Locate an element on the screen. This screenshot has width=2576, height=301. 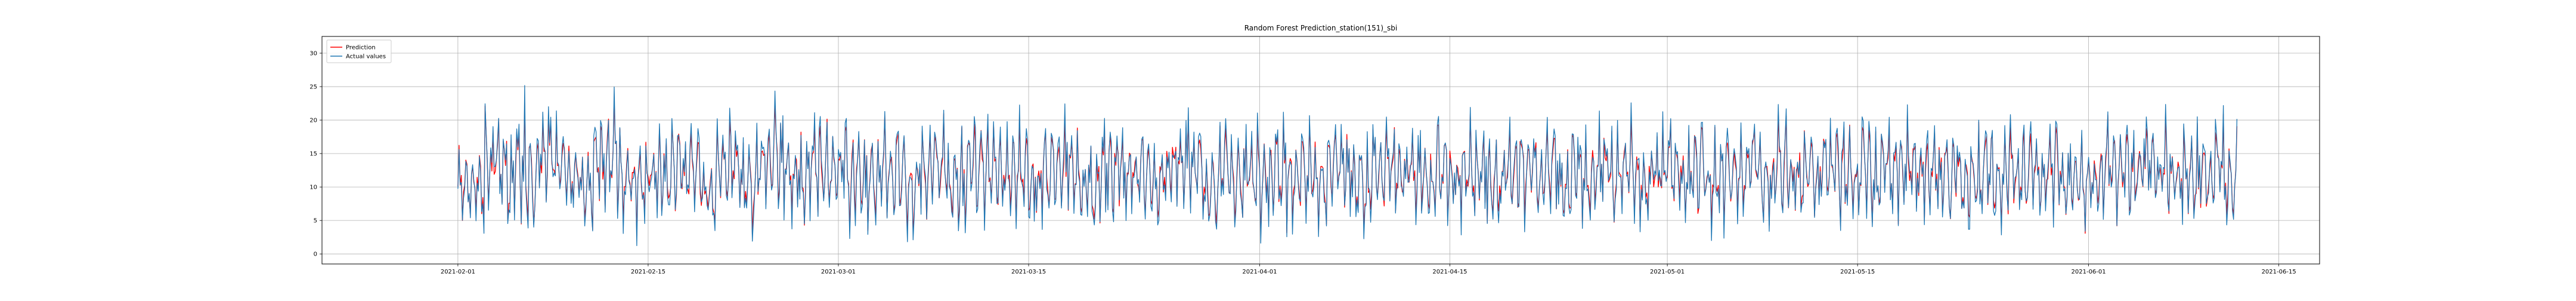
legend-box is located at coordinates (359, 51).